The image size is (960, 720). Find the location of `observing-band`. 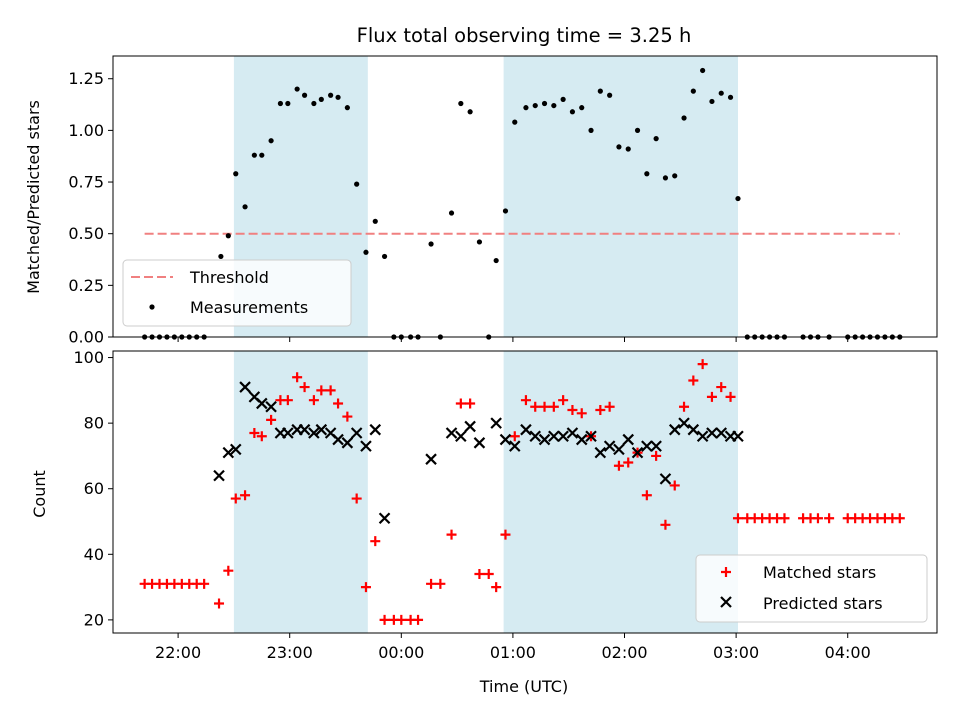

observing-band is located at coordinates (620, 196).